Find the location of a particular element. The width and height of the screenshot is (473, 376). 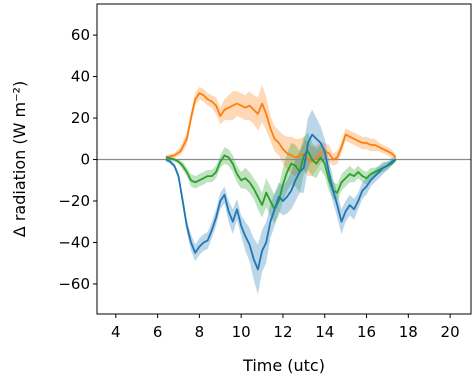

x-tick-label: 12 is located at coordinates (282, 332).